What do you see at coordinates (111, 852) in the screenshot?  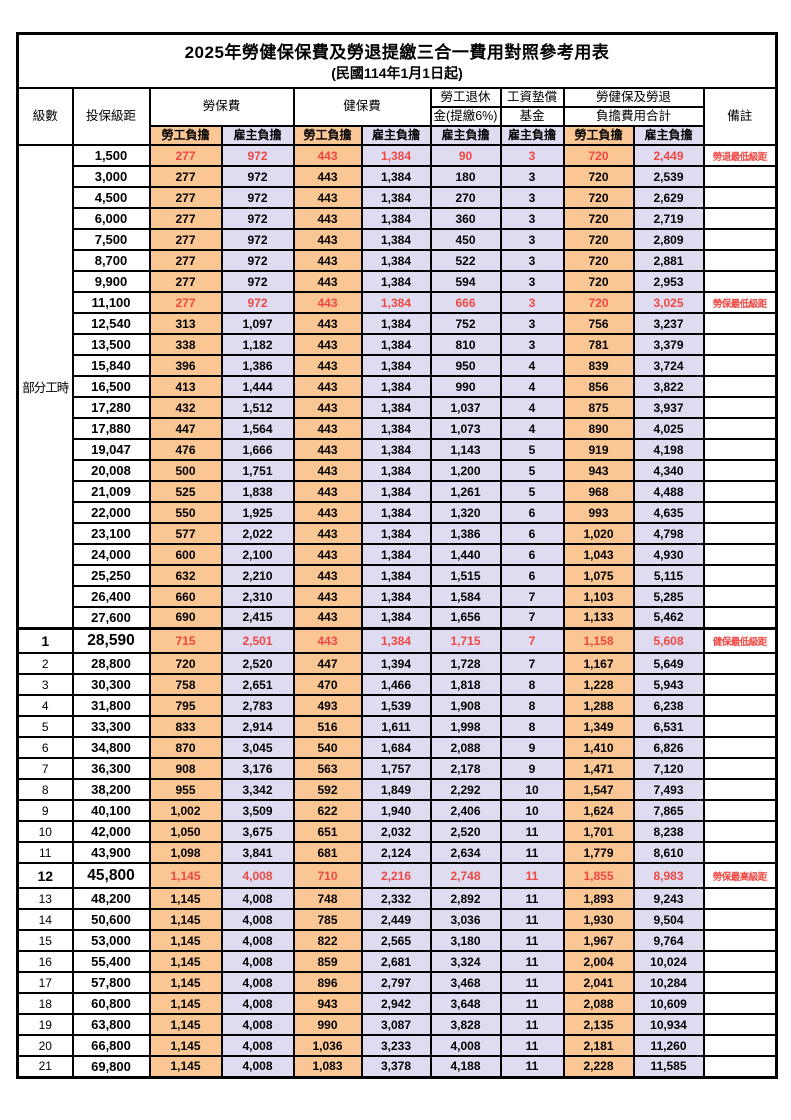 I see `cell-bracket: 43,900` at bounding box center [111, 852].